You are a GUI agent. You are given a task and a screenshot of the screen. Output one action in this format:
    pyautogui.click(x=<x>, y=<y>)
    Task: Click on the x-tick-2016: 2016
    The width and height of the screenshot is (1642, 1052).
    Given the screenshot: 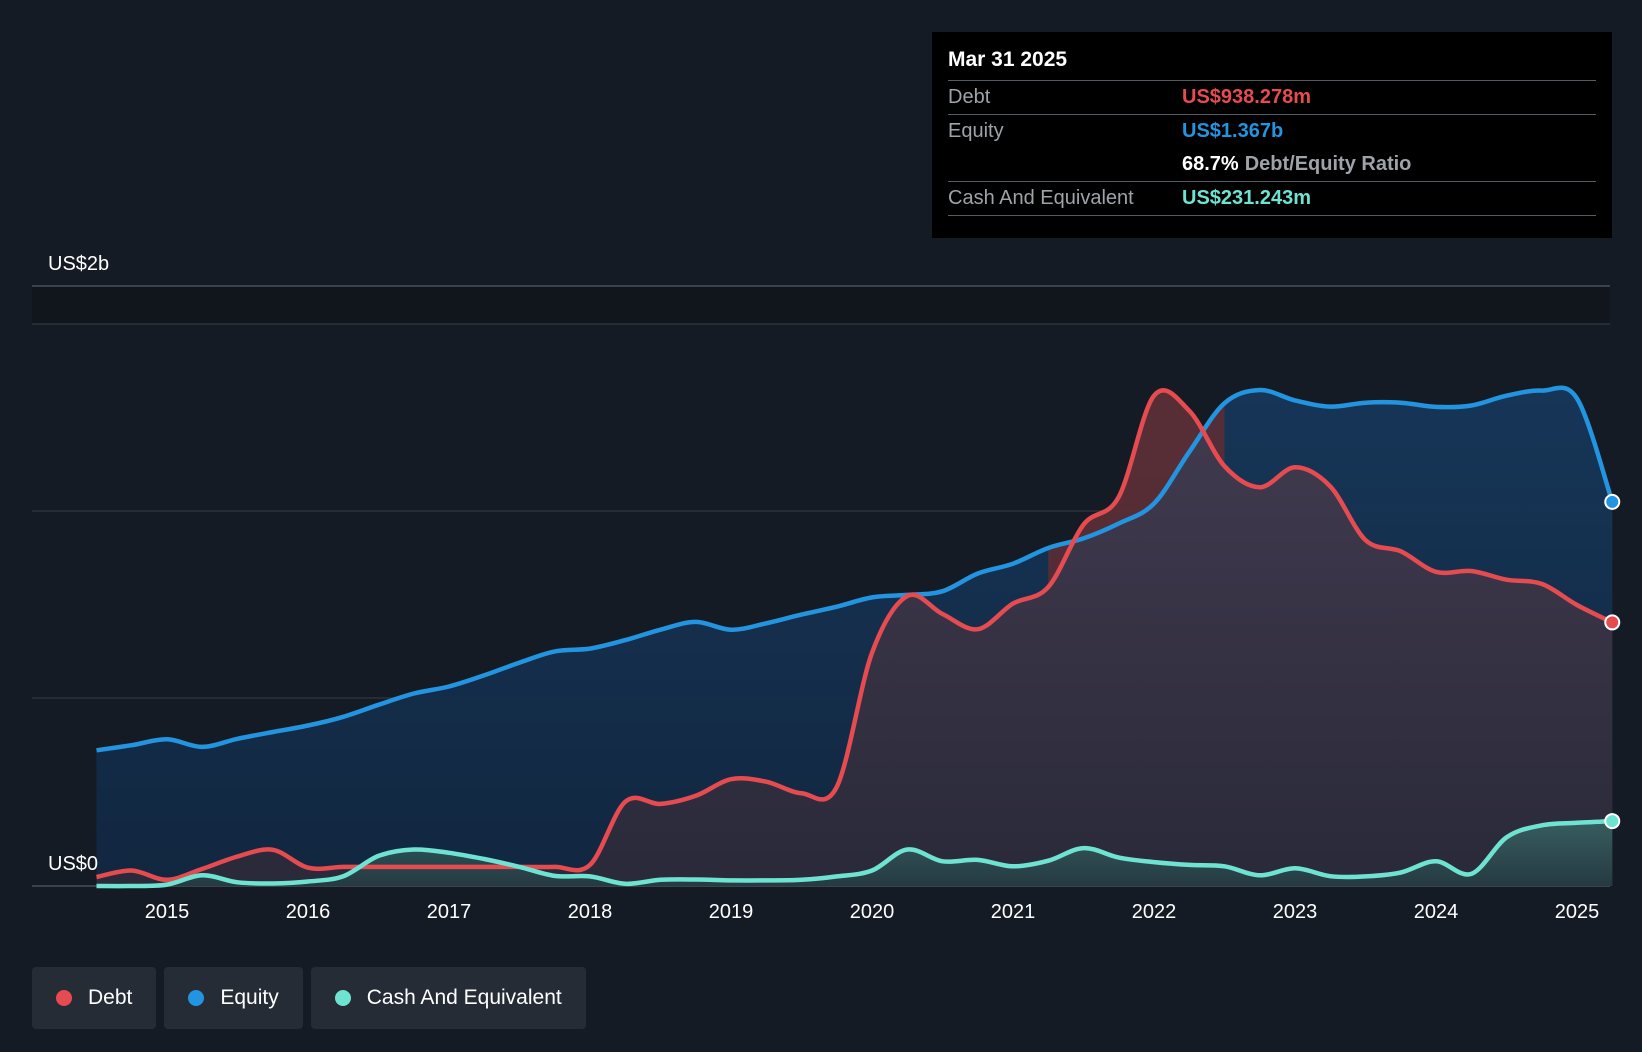 What is the action you would take?
    pyautogui.click(x=308, y=912)
    